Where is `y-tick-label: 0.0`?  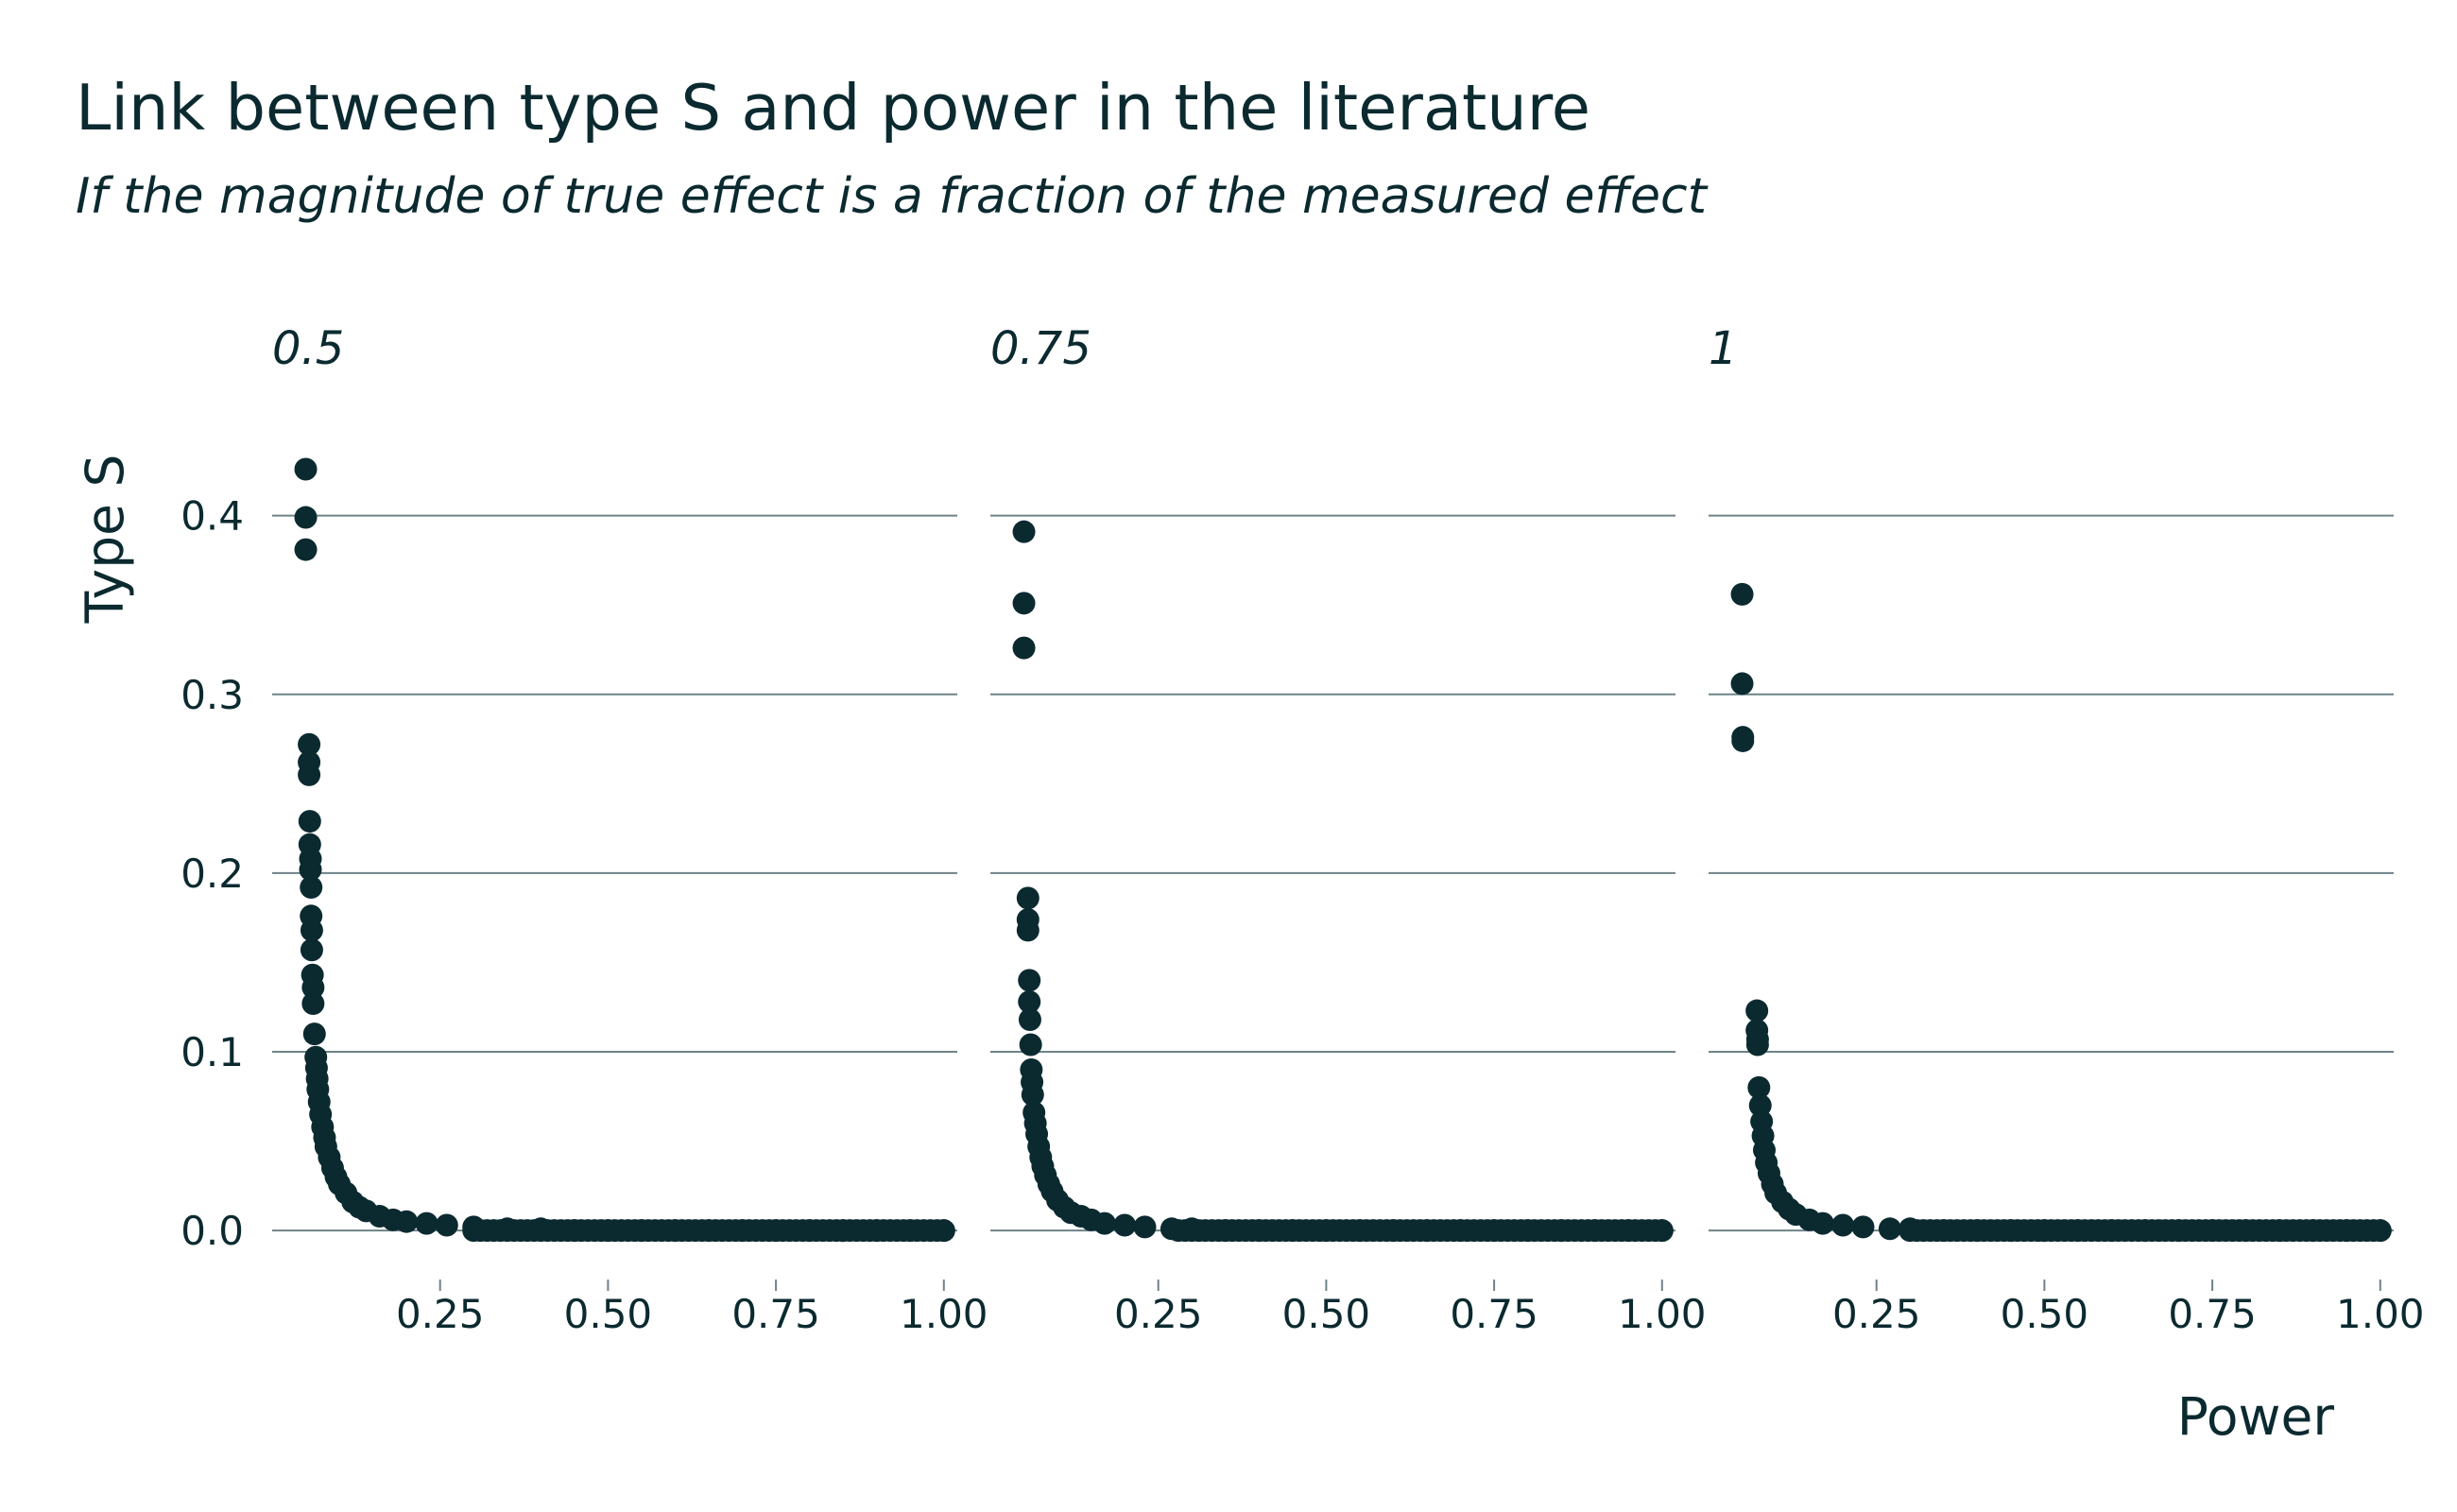
y-tick-label: 0.0 is located at coordinates (212, 1231).